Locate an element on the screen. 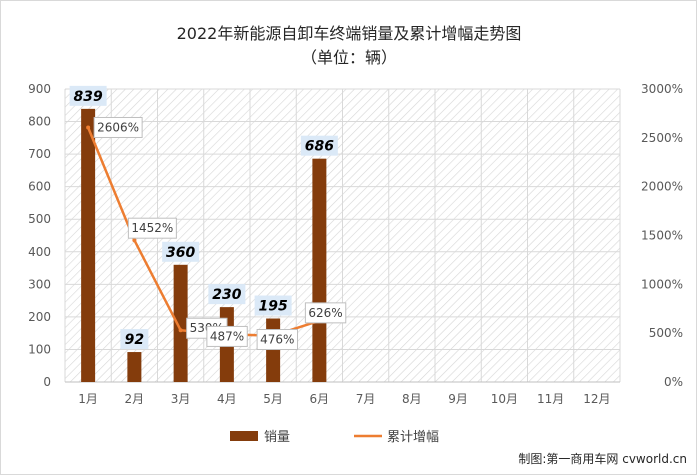  left-tick-label: 300 is located at coordinates (39, 284).